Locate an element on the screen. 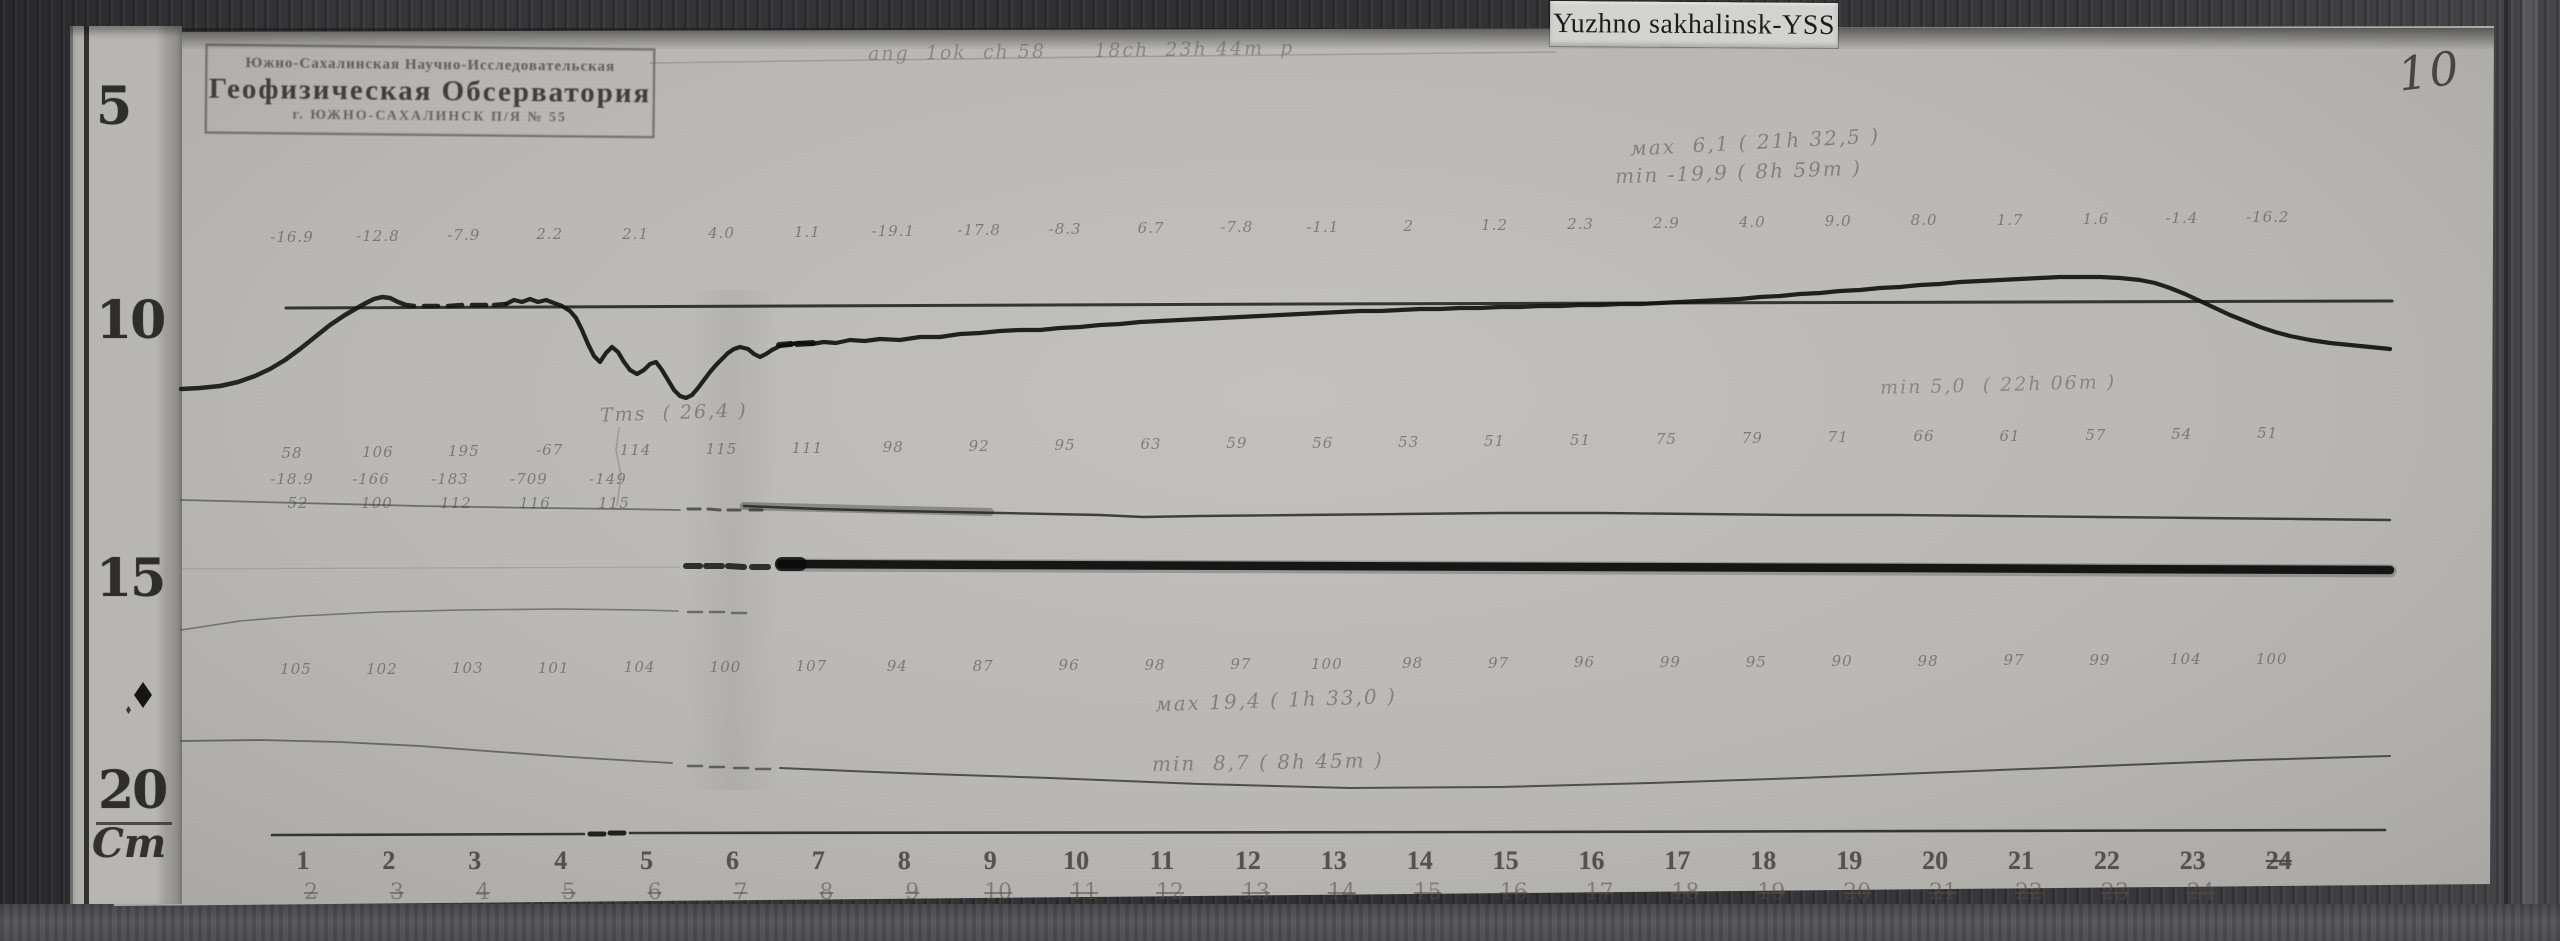  h-hourly-value-17: 2.9 is located at coordinates (1666, 223).